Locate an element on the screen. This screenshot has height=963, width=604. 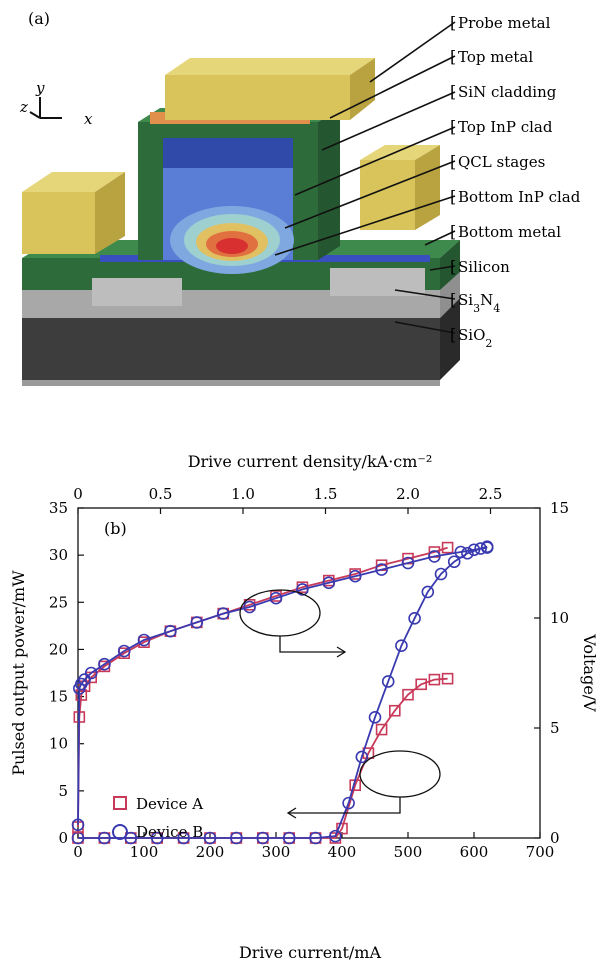
layer-label-bottom-metal: Bottom metal is located at coordinates (509, 232).